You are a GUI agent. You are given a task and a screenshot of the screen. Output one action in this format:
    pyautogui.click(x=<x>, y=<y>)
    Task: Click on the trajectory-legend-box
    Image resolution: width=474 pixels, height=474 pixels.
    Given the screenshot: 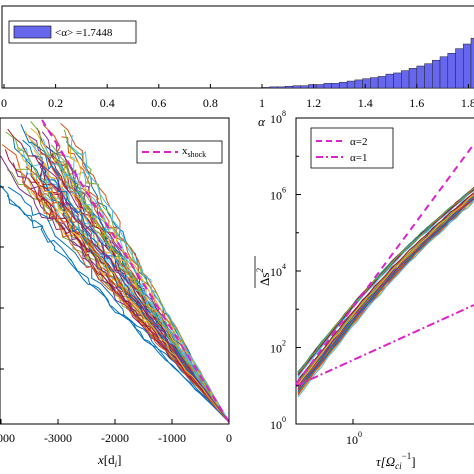 What is the action you would take?
    pyautogui.click(x=179, y=152)
    